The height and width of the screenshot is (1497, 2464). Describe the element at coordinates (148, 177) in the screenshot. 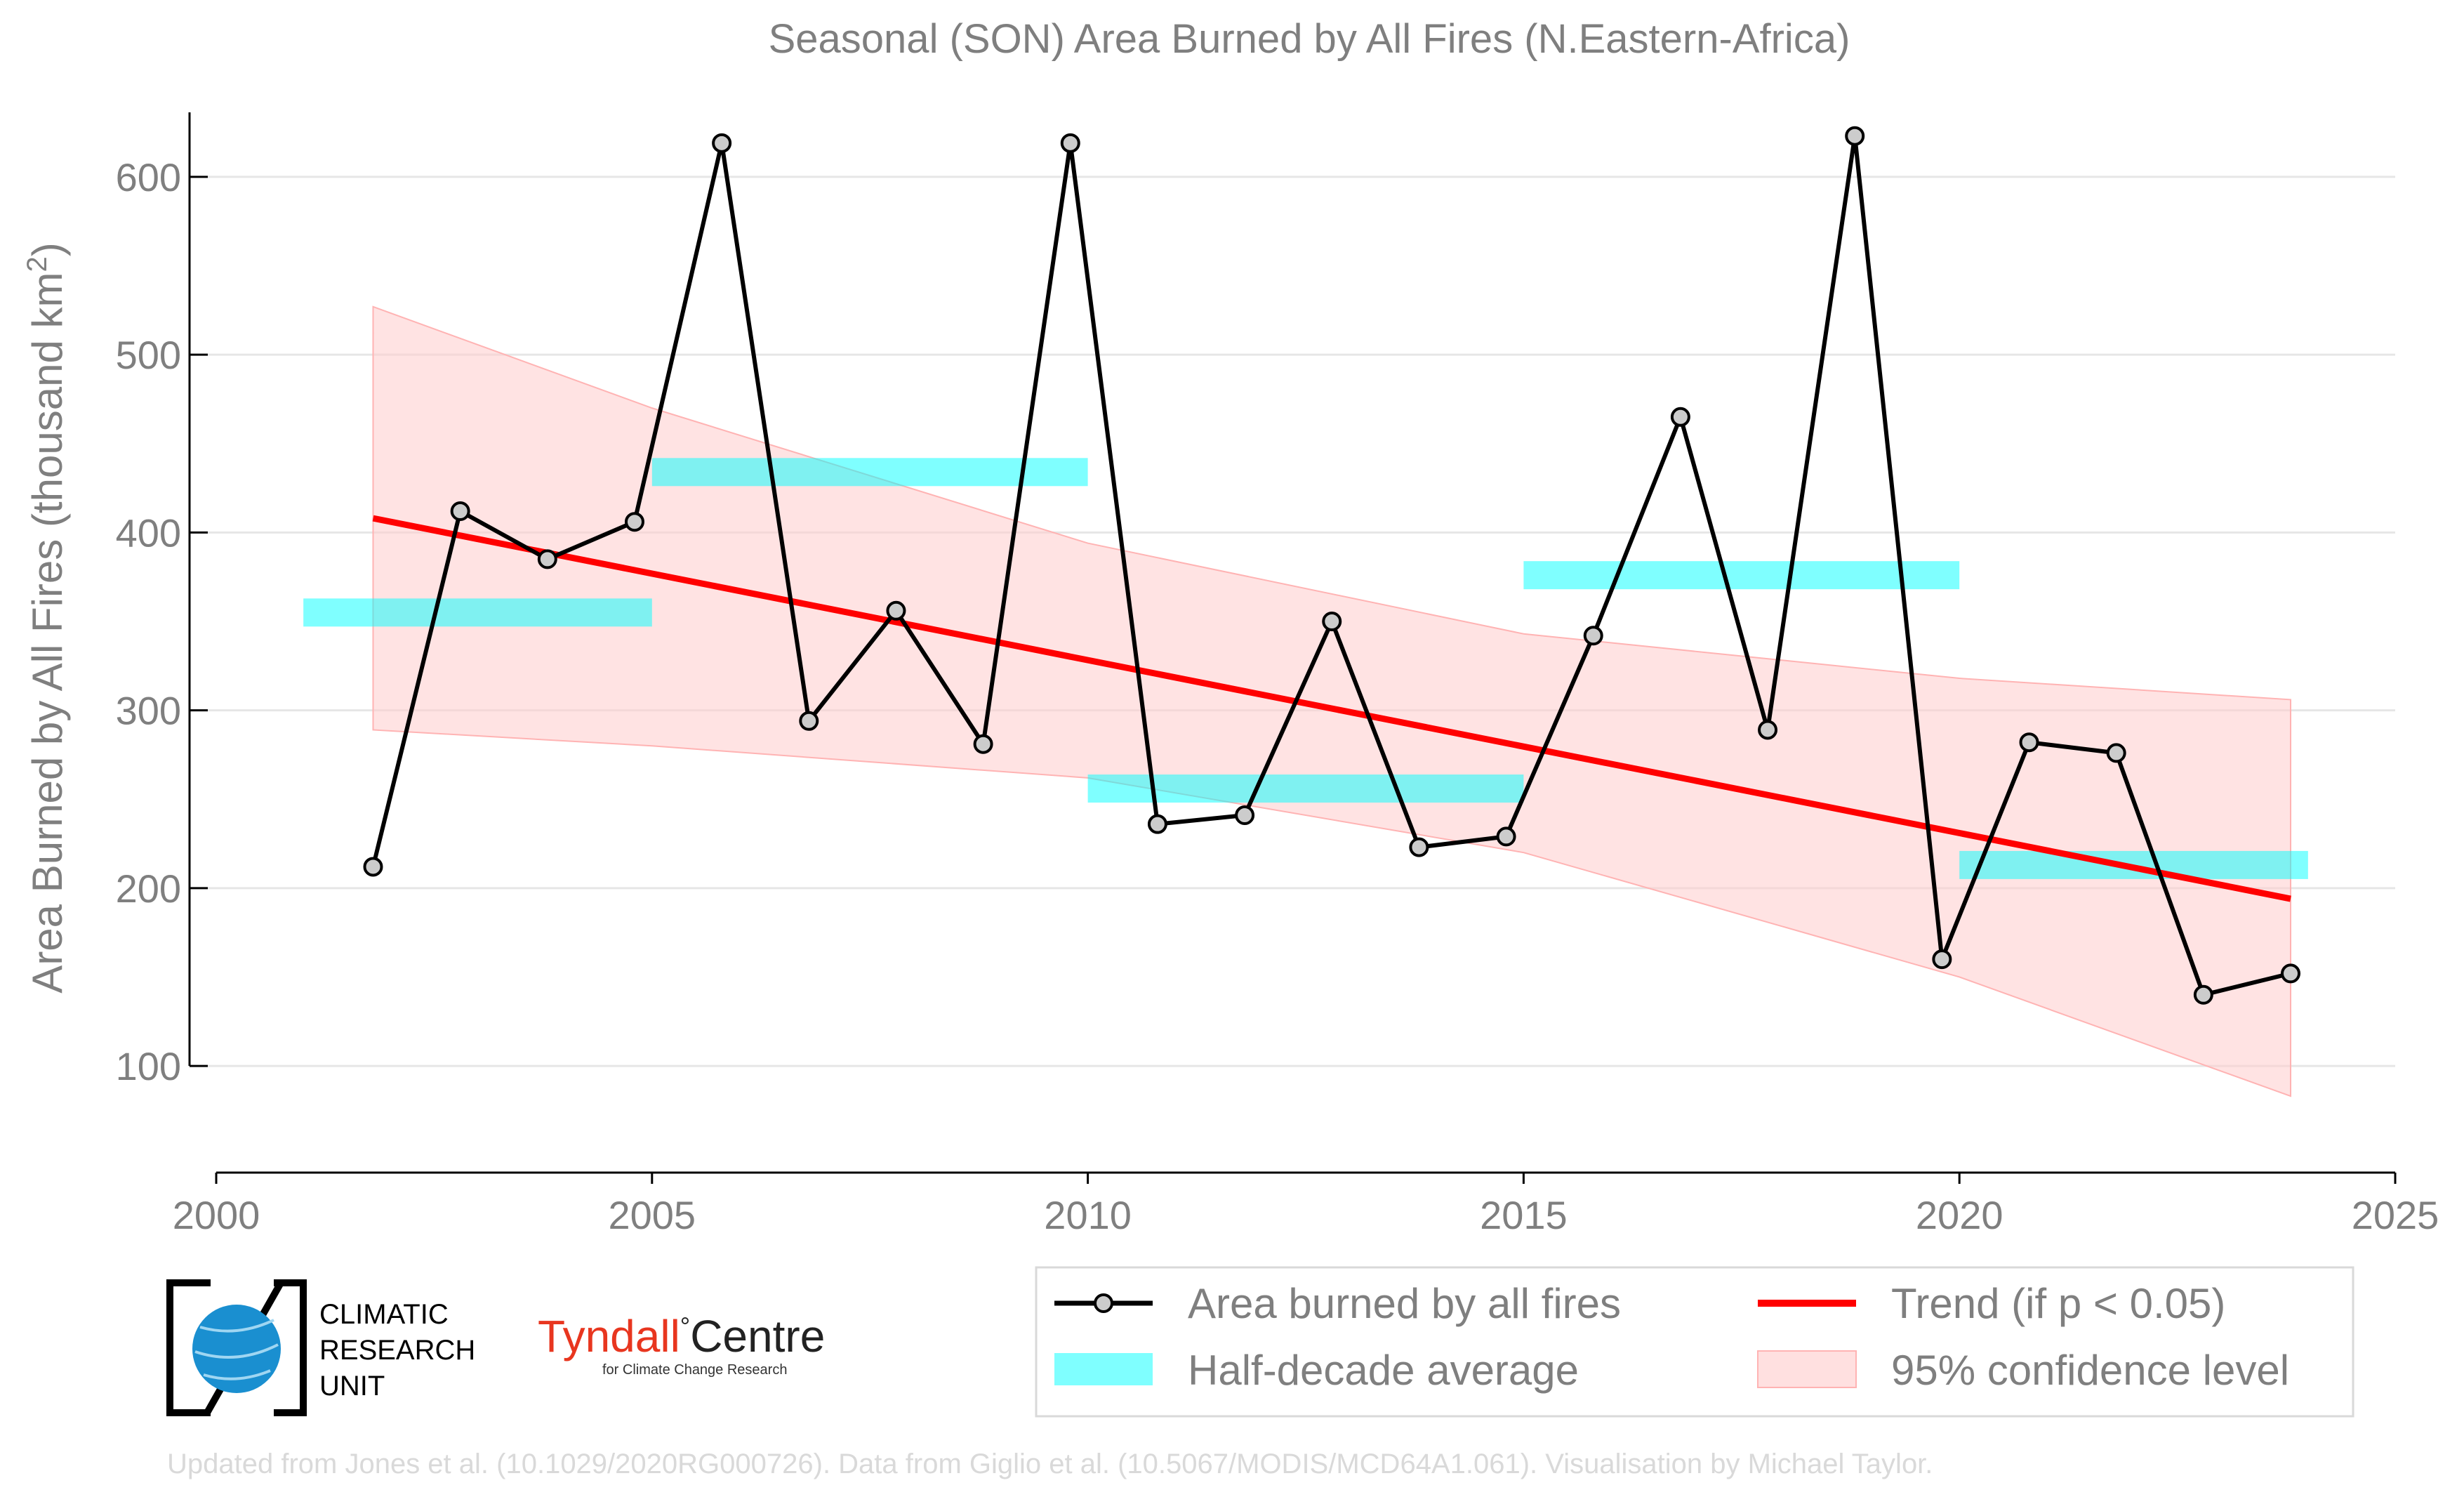

I see `y-tick-label: 600` at that location.